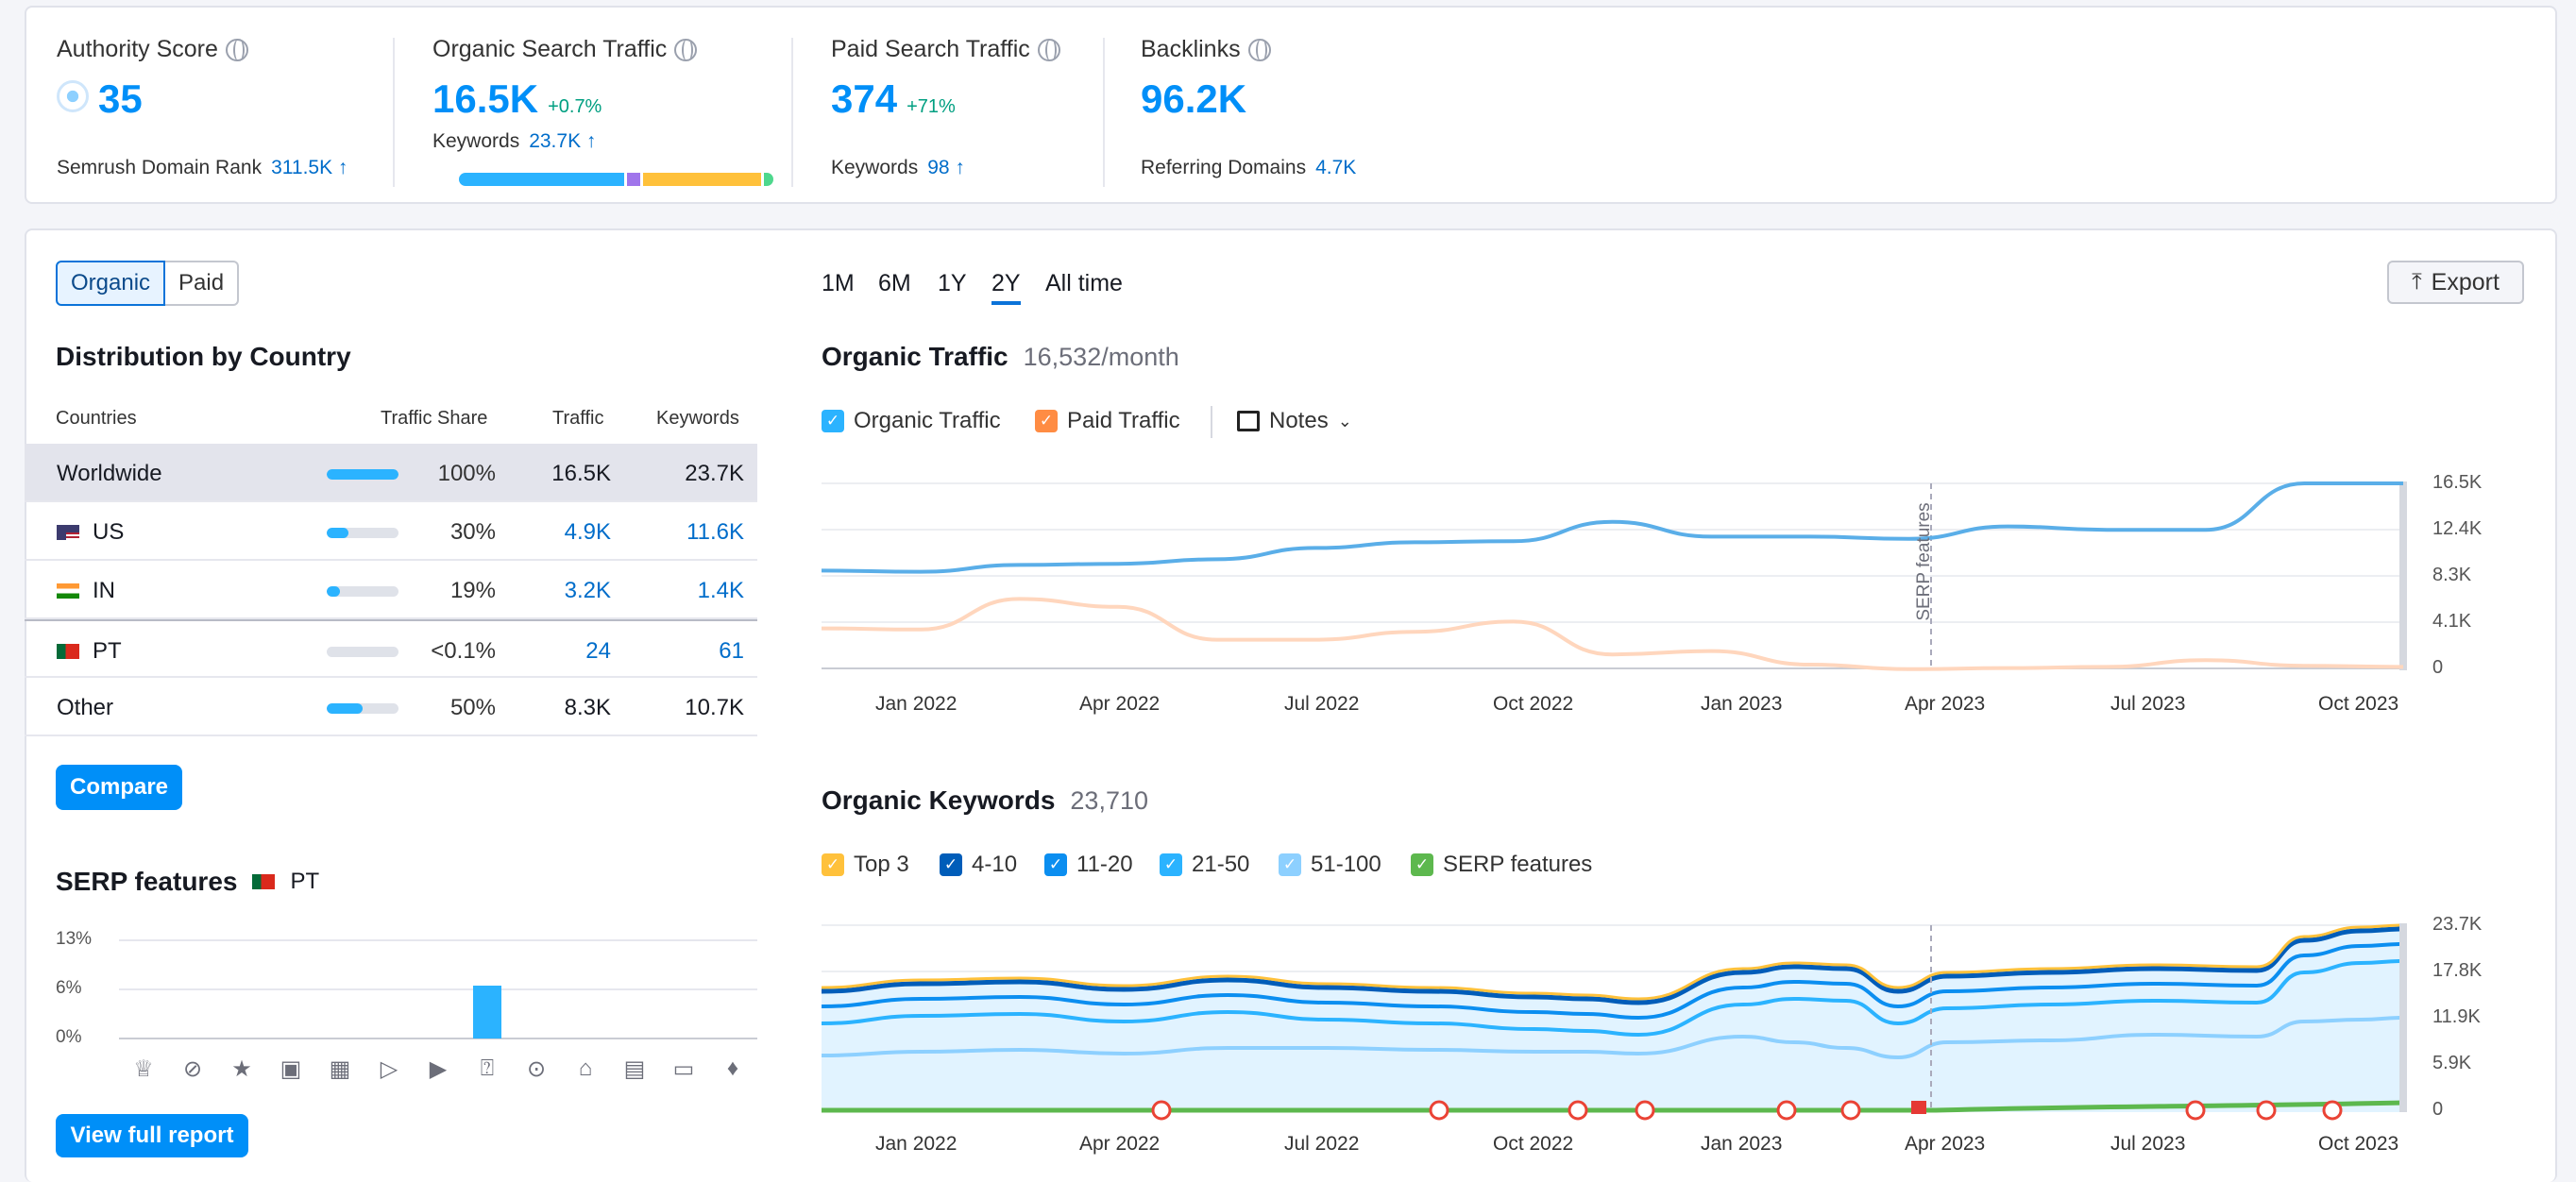 This screenshot has width=2576, height=1182. I want to click on x-tick-label: Jul 2022, so click(1322, 704).